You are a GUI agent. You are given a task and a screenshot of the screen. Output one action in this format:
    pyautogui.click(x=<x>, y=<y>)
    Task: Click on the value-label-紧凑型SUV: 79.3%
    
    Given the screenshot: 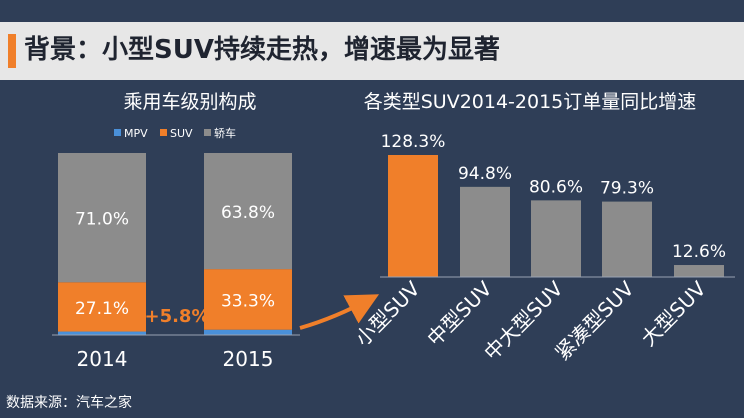 What is the action you would take?
    pyautogui.click(x=627, y=189)
    